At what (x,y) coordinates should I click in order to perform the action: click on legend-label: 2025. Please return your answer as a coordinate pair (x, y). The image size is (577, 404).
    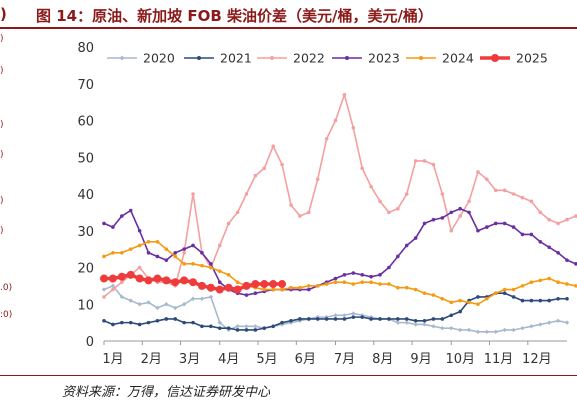
    Looking at the image, I should click on (532, 58).